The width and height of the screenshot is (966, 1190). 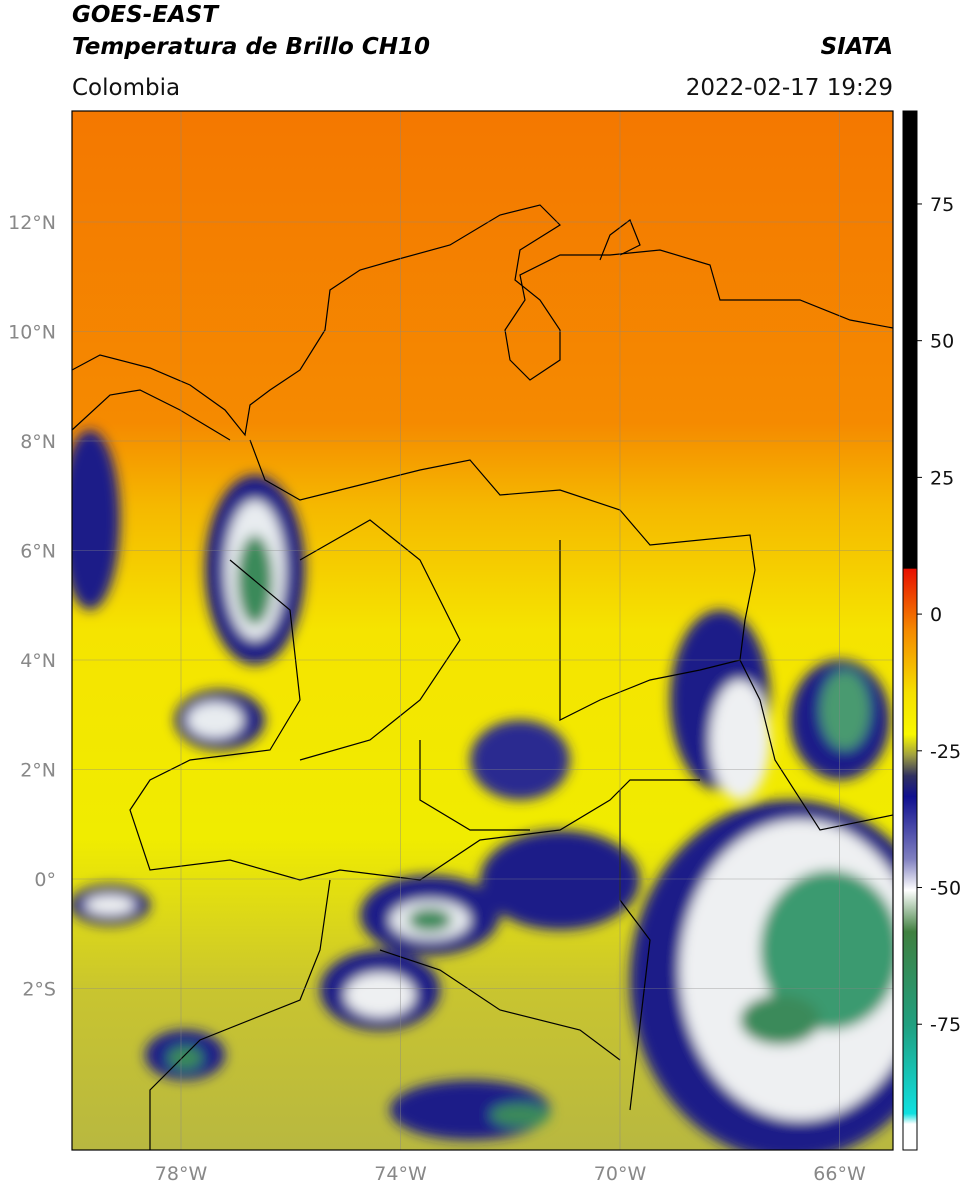 I want to click on lat-tick-label: 2°S, so click(x=39, y=990).